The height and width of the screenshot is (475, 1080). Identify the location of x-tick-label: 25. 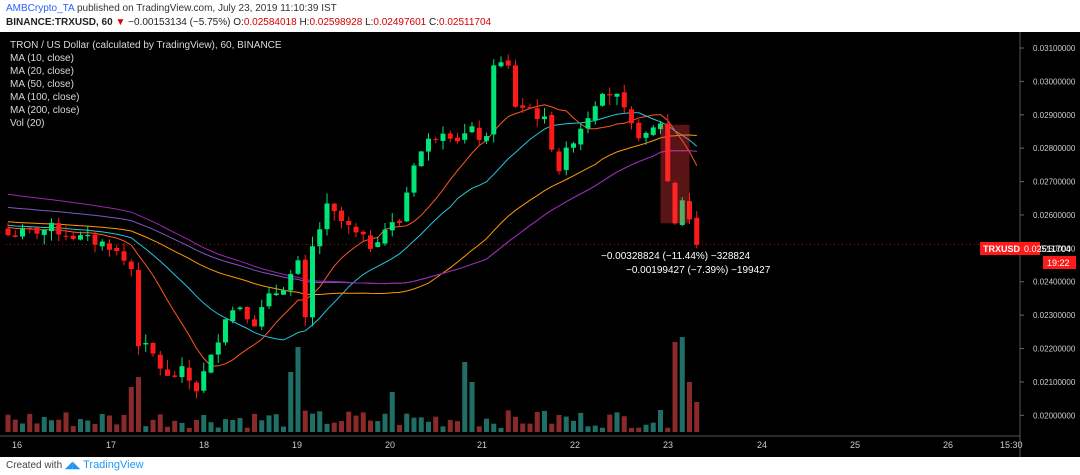
(855, 445).